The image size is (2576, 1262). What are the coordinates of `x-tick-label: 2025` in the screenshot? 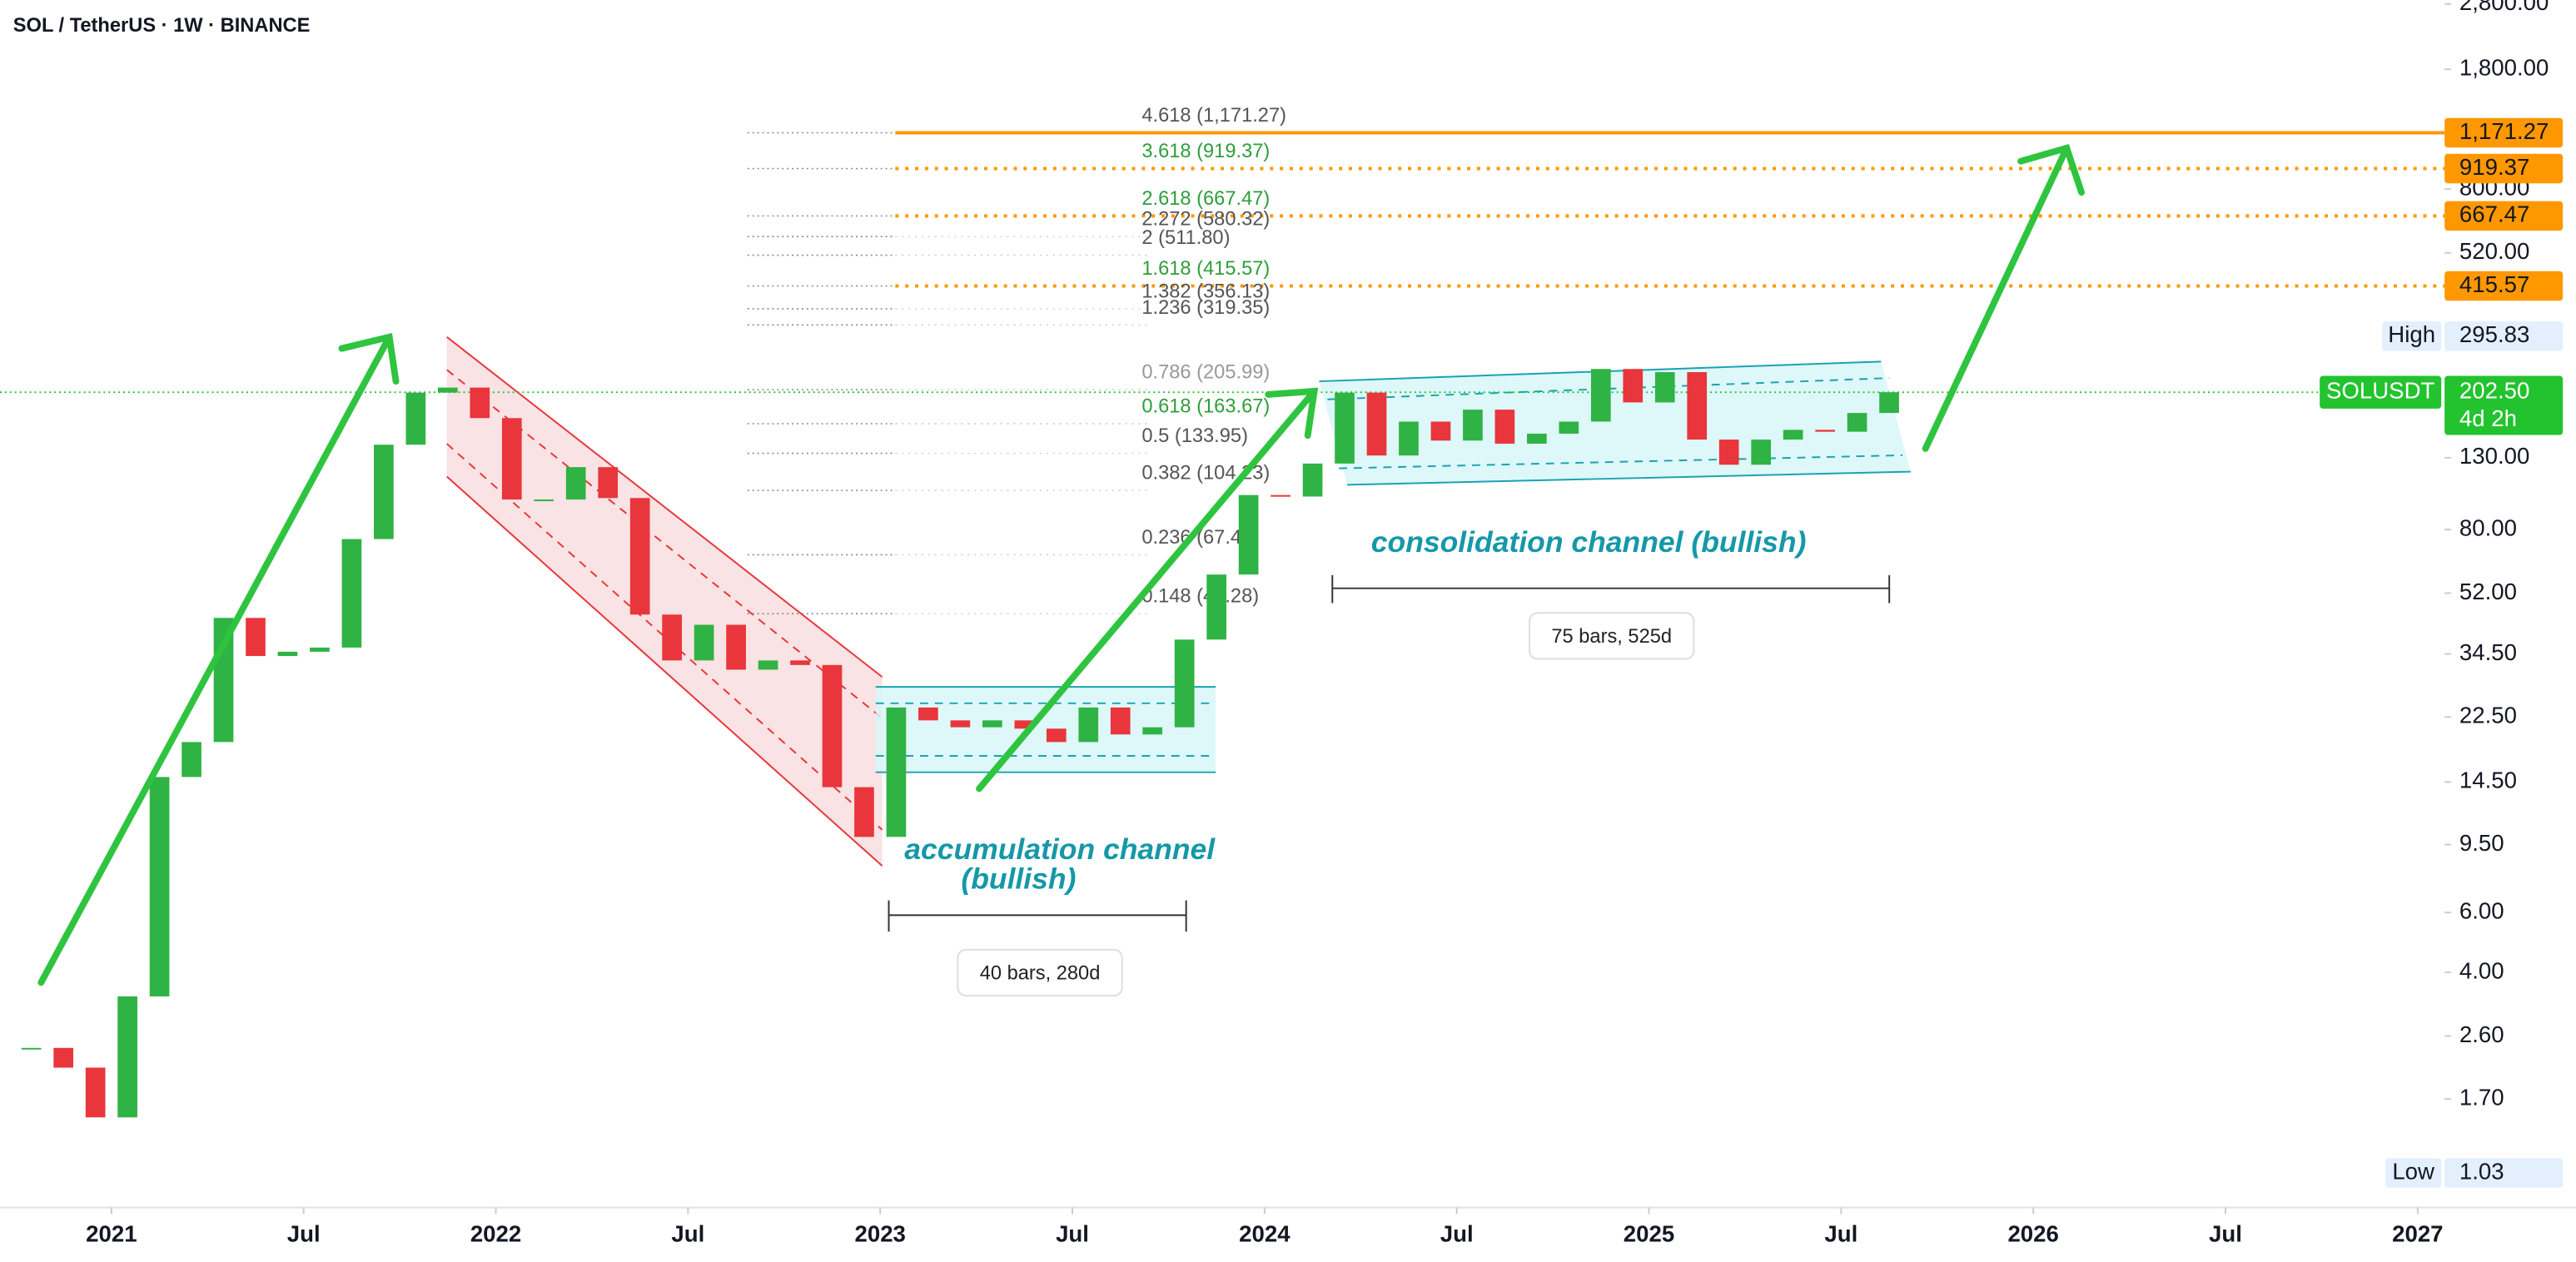 It's located at (1649, 1233).